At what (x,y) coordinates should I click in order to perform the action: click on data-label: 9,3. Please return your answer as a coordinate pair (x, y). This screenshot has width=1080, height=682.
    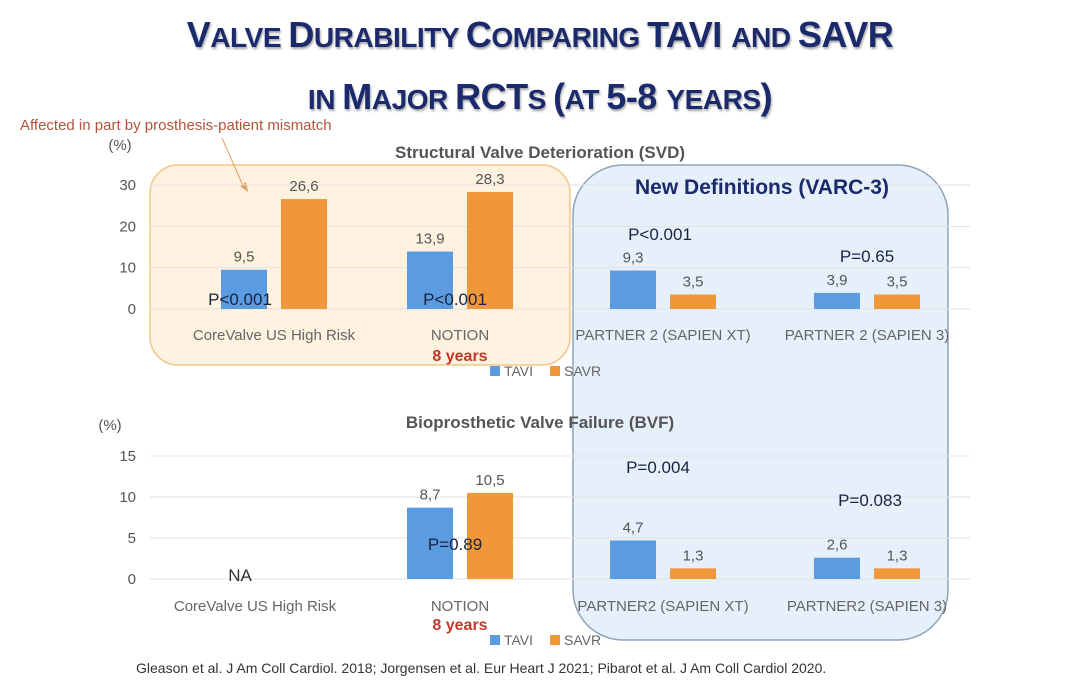
    Looking at the image, I should click on (633, 258).